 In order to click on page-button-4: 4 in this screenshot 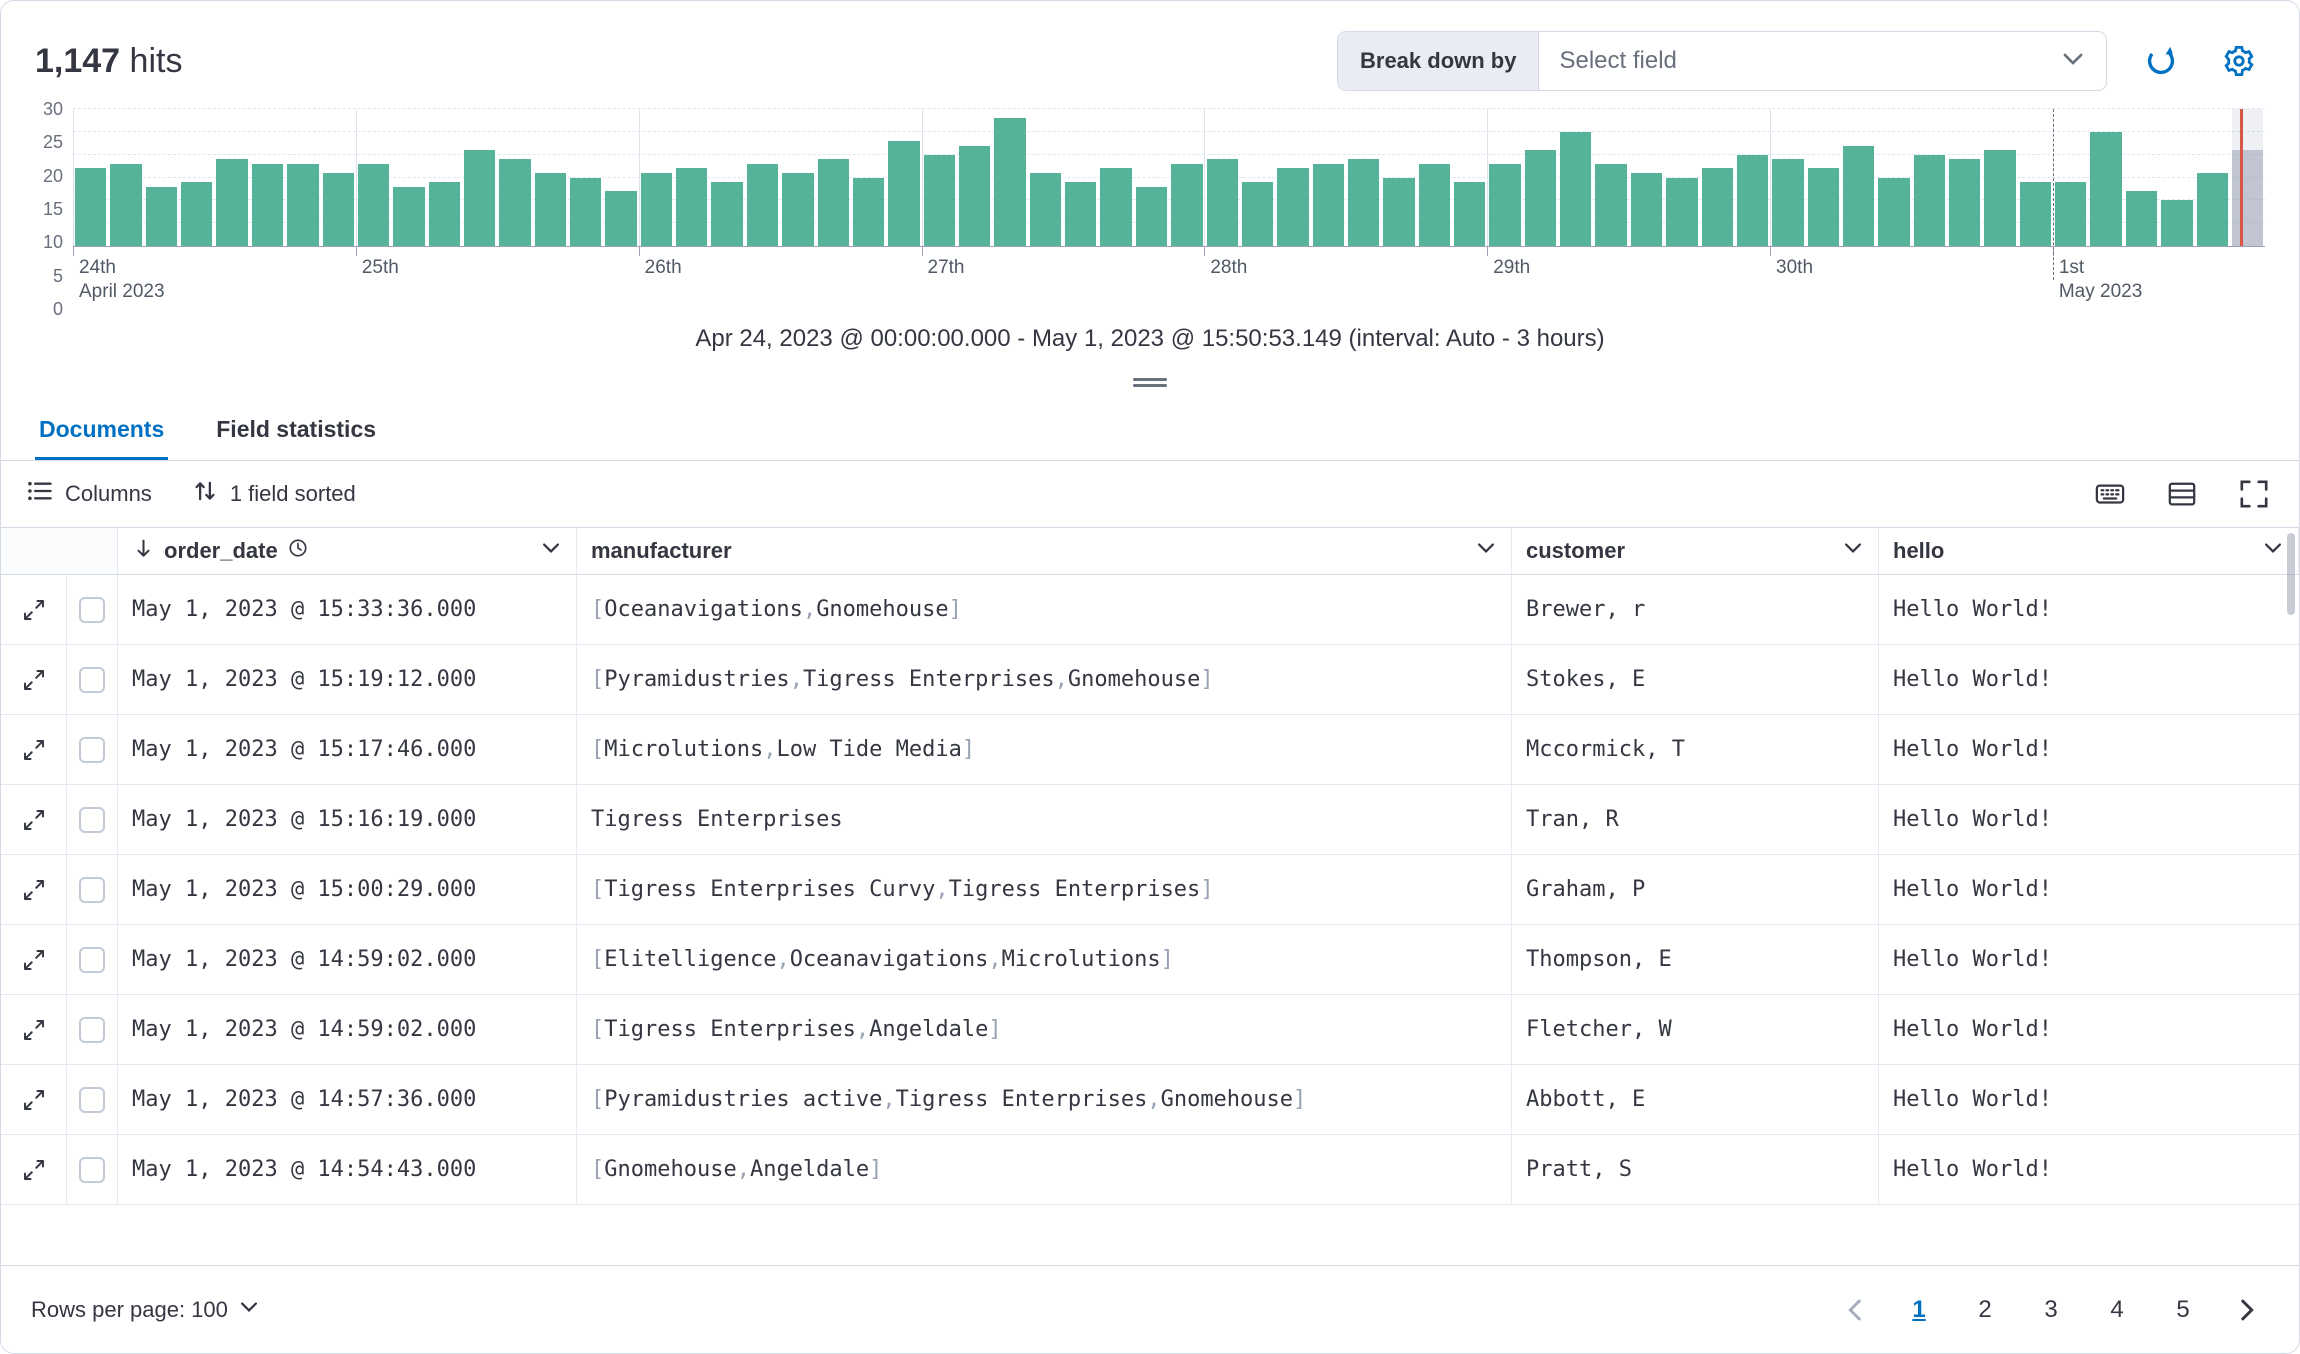, I will do `click(2117, 1310)`.